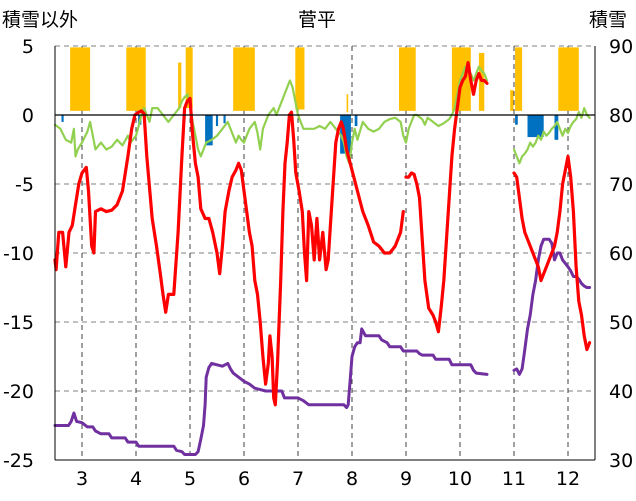 This screenshot has width=636, height=501. What do you see at coordinates (568, 479) in the screenshot?
I see `x-tick-label: 12` at bounding box center [568, 479].